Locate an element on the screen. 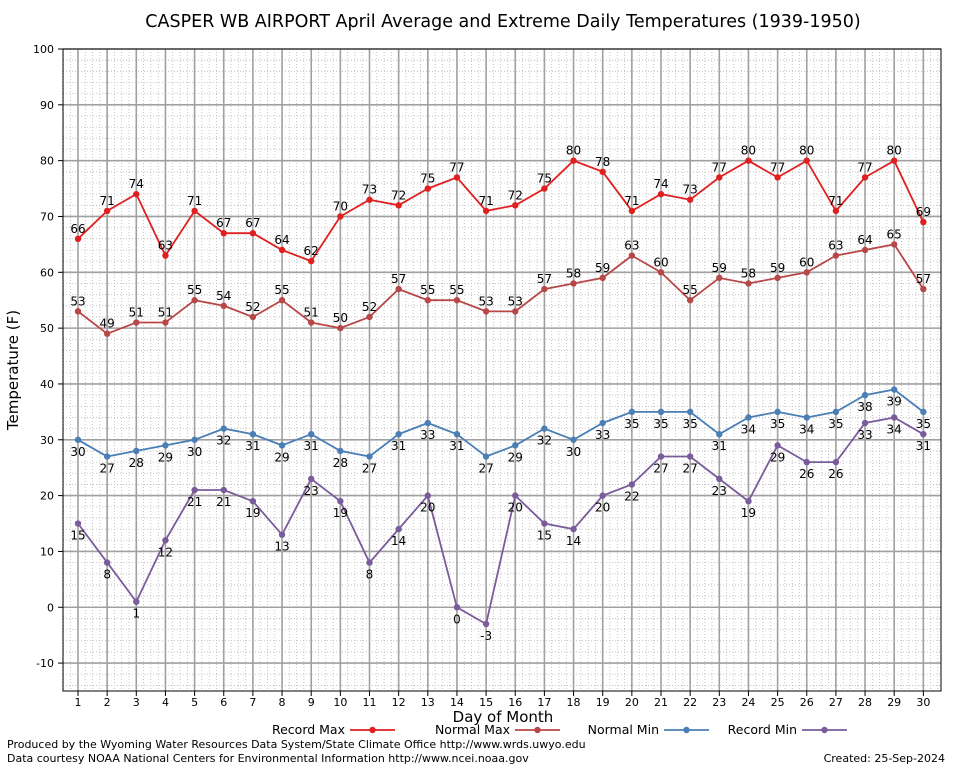  y-tick-label: 10 is located at coordinates (47, 551).